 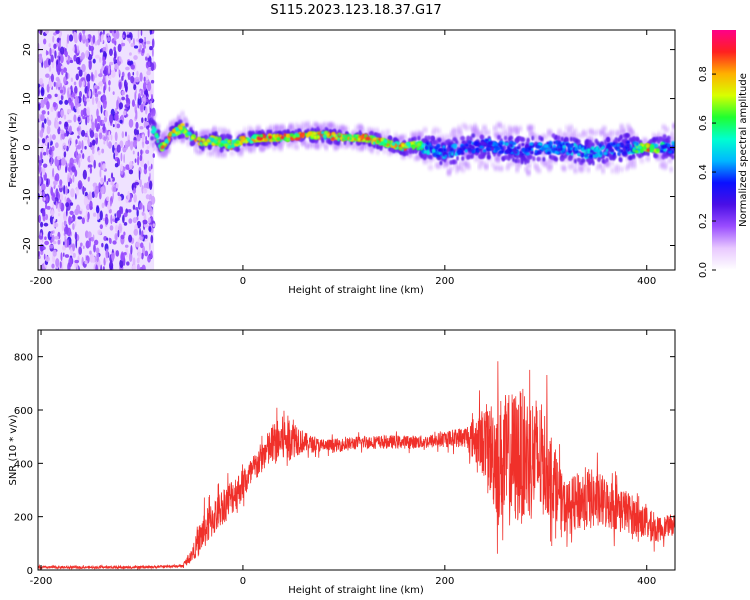 What do you see at coordinates (27, 245) in the screenshot?
I see `y-tick-label: -20` at bounding box center [27, 245].